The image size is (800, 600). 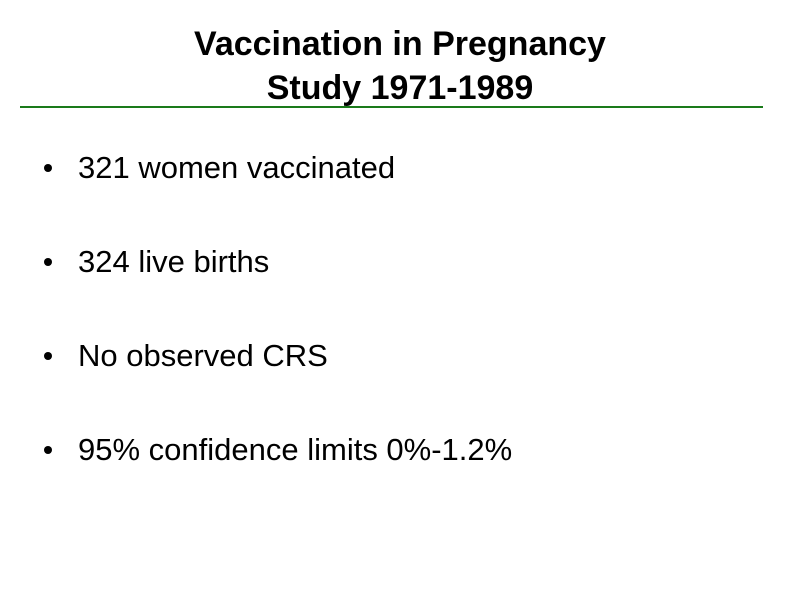 I want to click on bullet-item: No observed CRS, so click(x=186, y=356).